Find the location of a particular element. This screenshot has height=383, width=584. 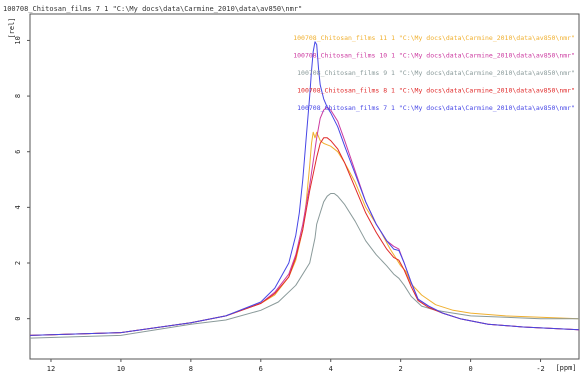

x-tick-label: 10 is located at coordinates (121, 369).